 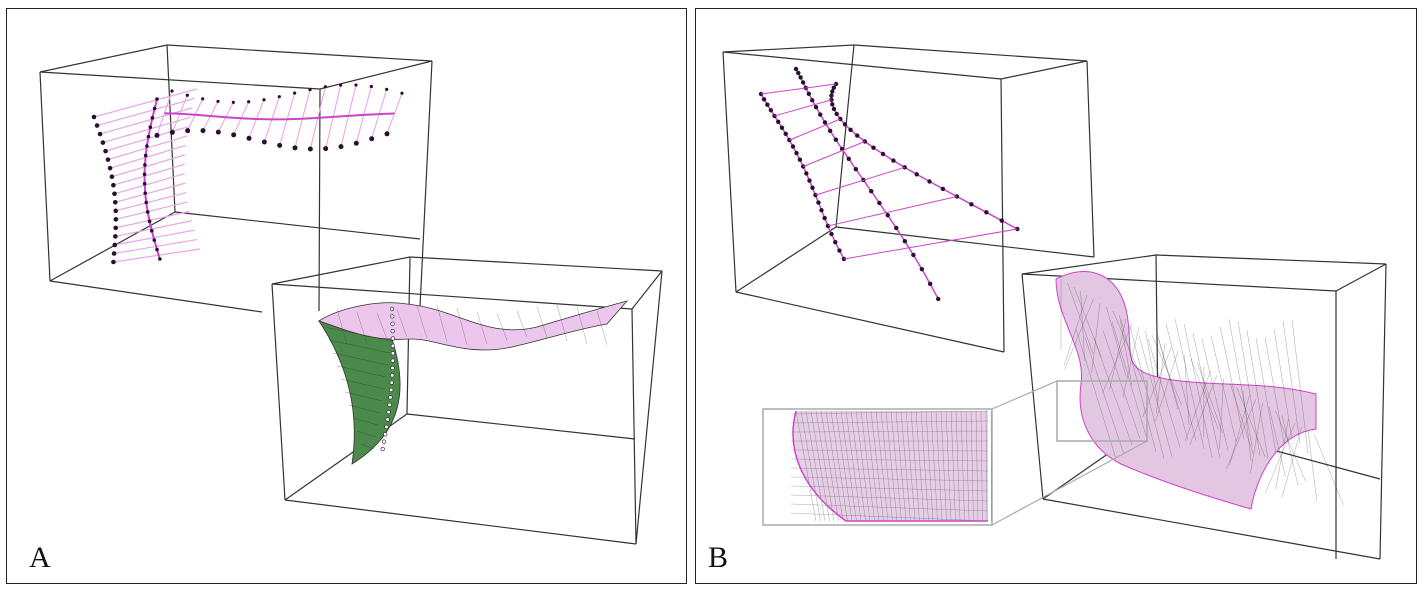 I want to click on reconstructed-surface-a, so click(x=473, y=382).